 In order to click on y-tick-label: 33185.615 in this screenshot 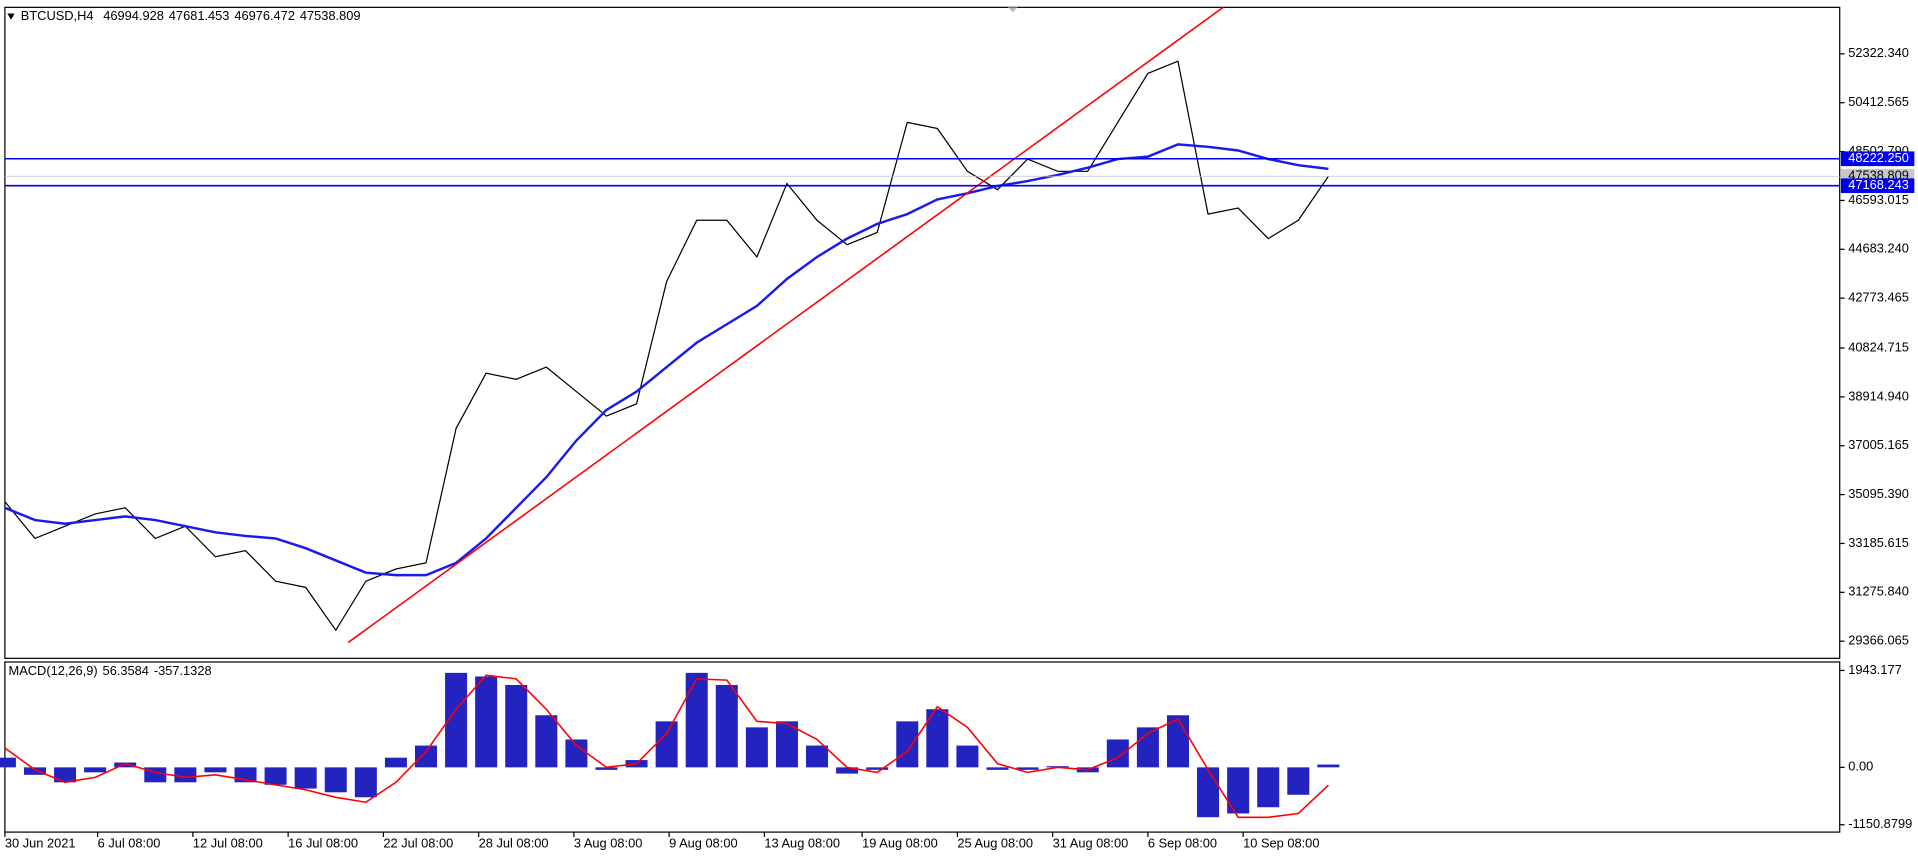, I will do `click(1878, 542)`.